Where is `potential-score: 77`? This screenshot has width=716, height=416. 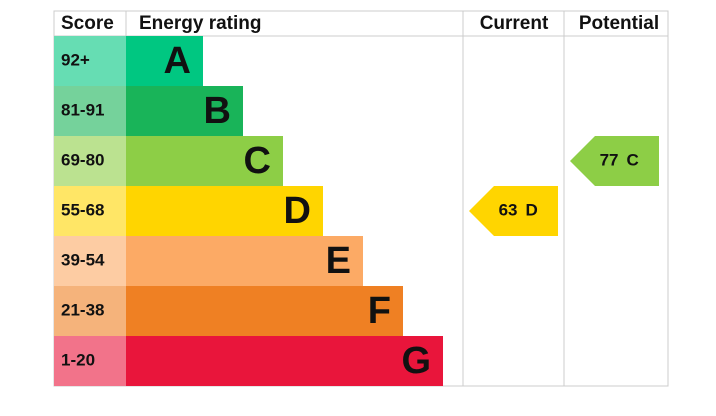
potential-score: 77 is located at coordinates (609, 159).